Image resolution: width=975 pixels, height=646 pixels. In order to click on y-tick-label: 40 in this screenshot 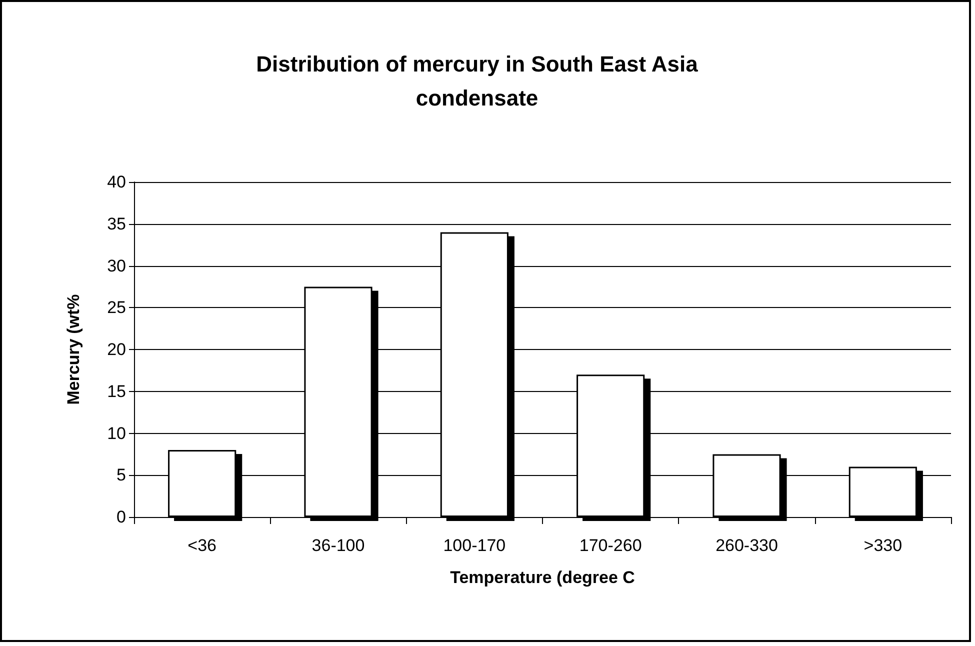, I will do `click(116, 182)`.